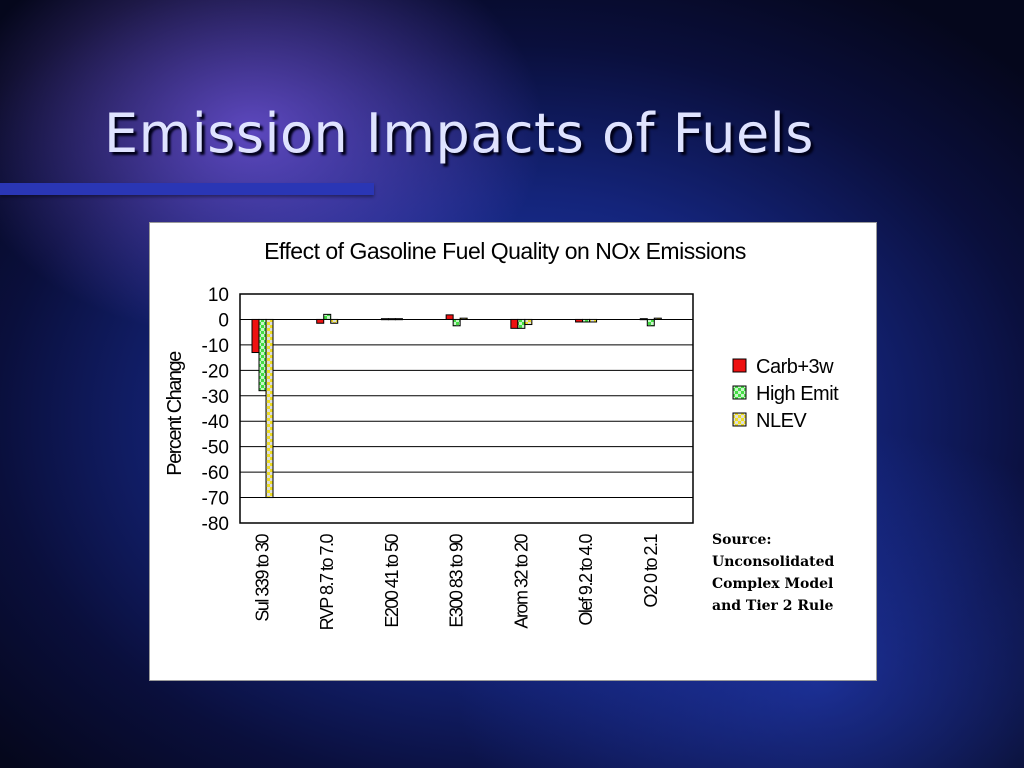  Describe the element at coordinates (215, 346) in the screenshot. I see `y-tick-label: -10` at that location.